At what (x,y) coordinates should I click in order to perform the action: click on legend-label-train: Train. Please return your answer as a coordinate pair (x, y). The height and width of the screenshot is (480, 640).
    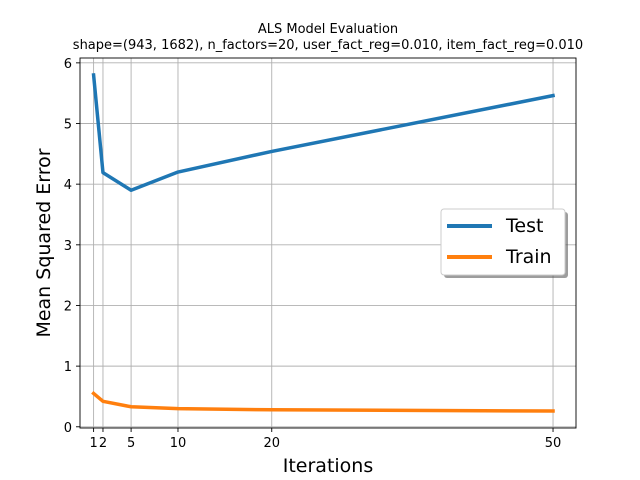
    Looking at the image, I should click on (528, 257).